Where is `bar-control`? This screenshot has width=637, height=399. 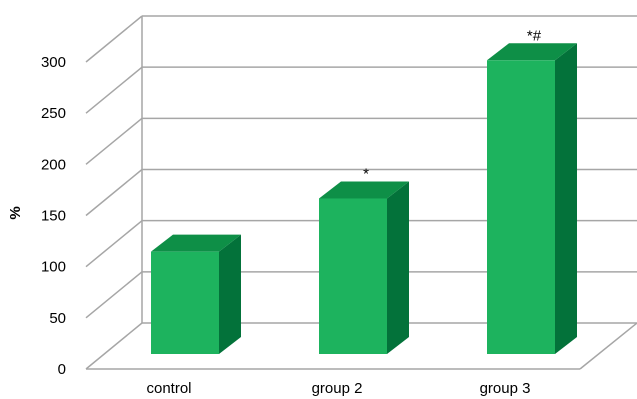 bar-control is located at coordinates (196, 294).